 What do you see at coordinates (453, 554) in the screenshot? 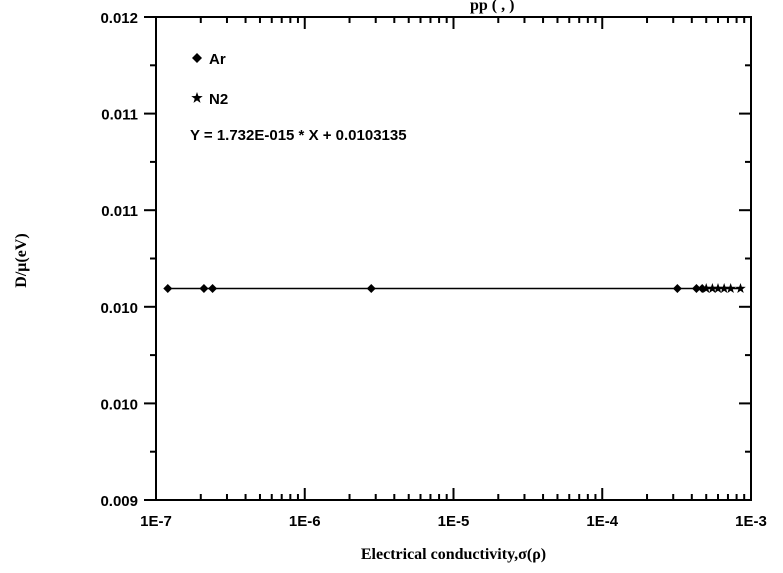
I see `x-axis-title: Electrical conductivity,σ(ρ)` at bounding box center [453, 554].